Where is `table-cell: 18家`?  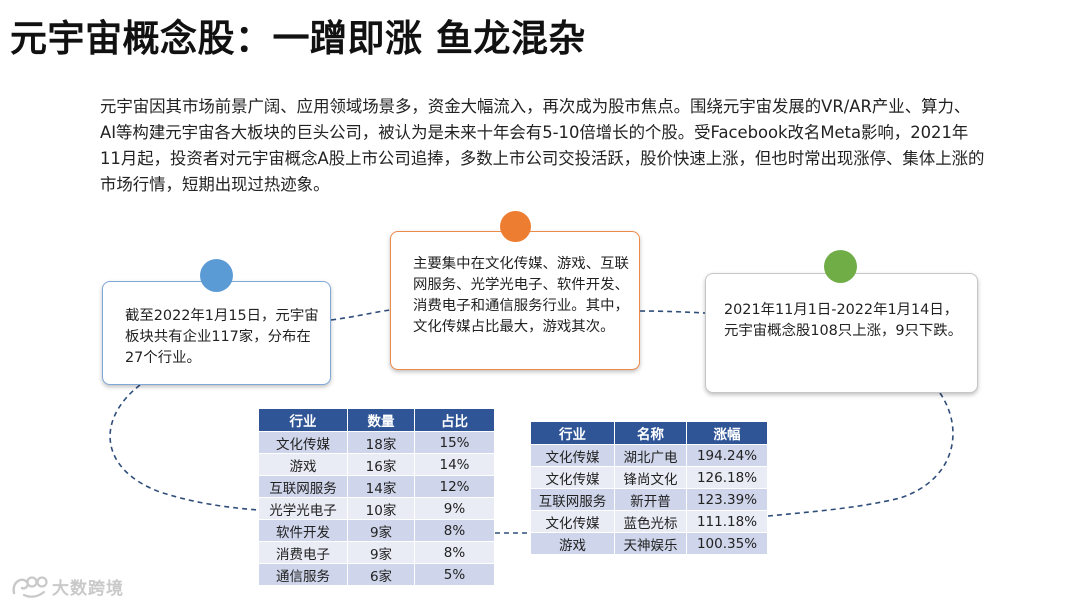
table-cell: 18家 is located at coordinates (381, 442).